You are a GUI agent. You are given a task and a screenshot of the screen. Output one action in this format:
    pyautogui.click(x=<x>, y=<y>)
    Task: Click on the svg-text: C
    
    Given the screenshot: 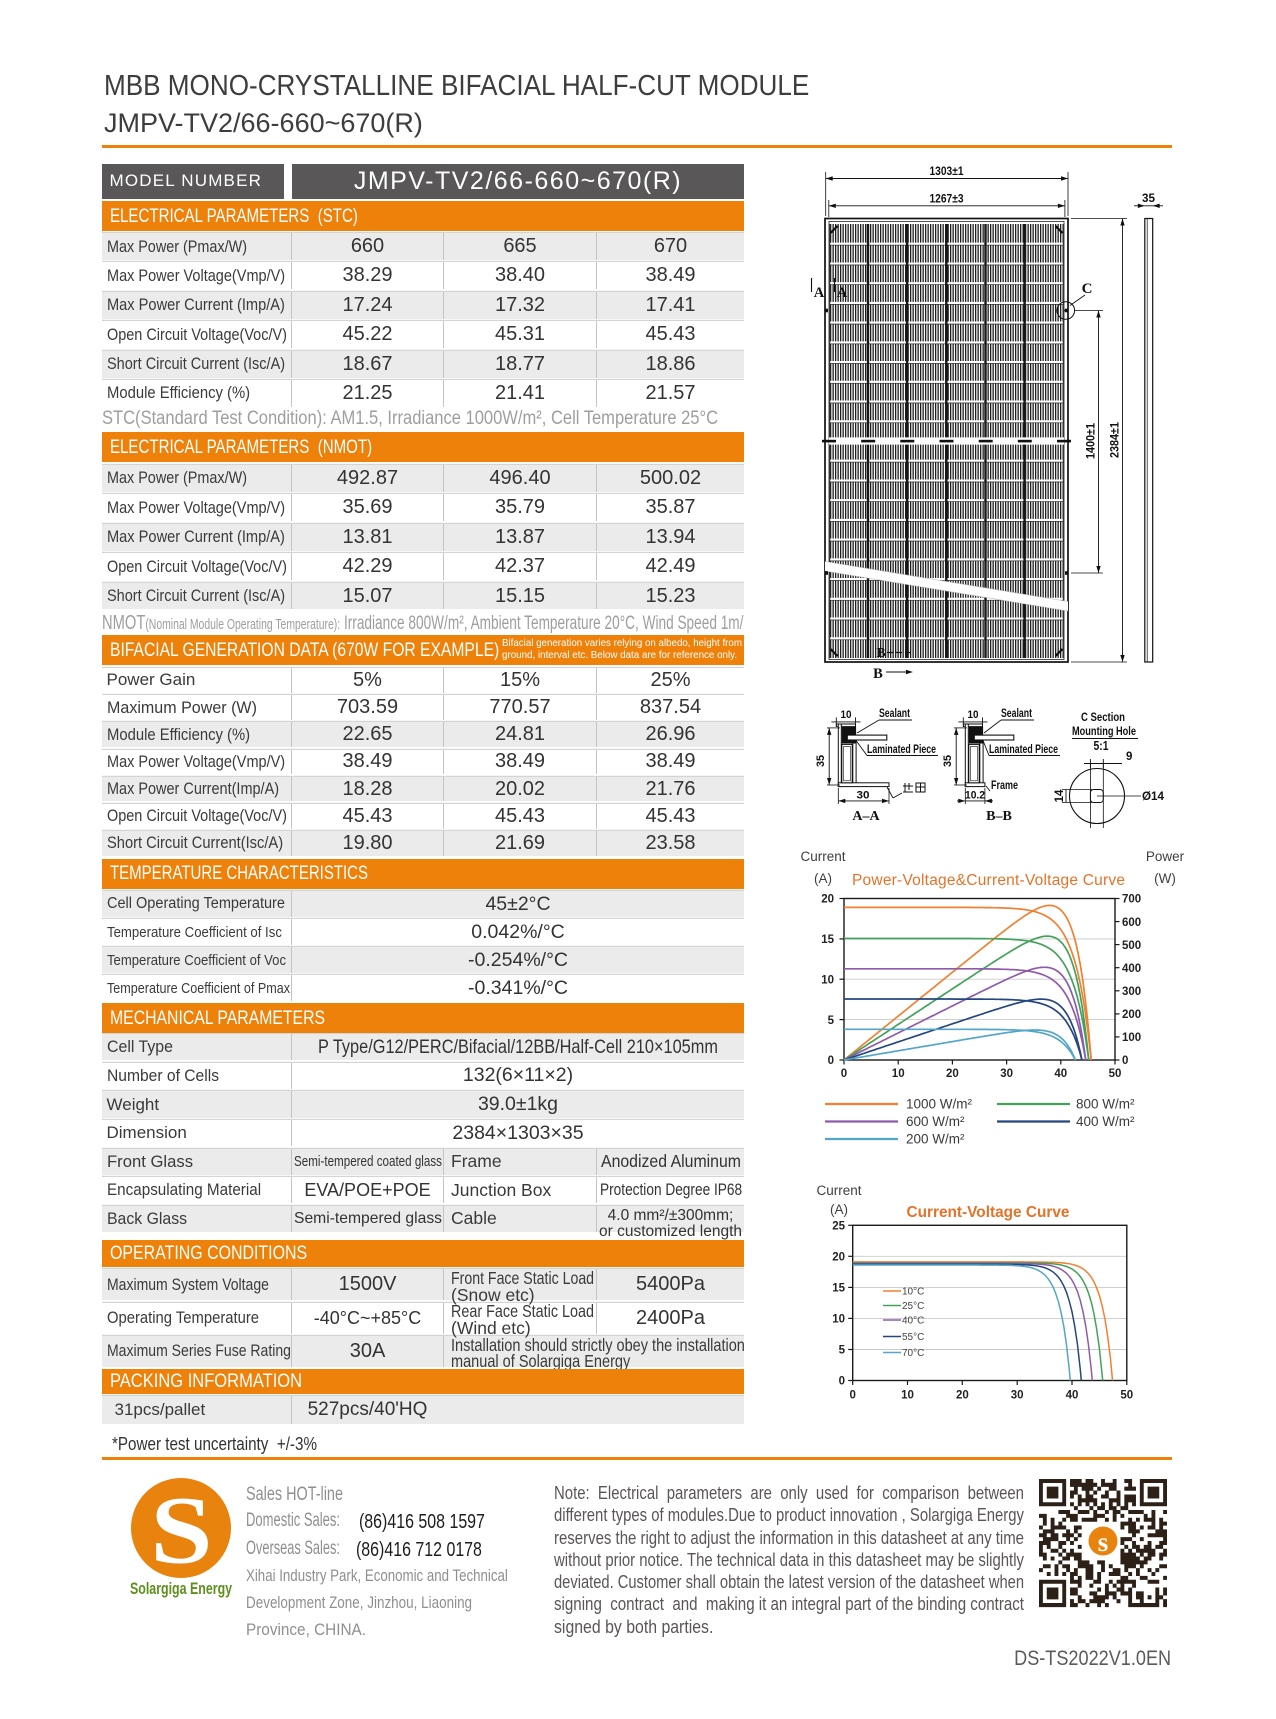 What is the action you would take?
    pyautogui.click(x=1087, y=289)
    